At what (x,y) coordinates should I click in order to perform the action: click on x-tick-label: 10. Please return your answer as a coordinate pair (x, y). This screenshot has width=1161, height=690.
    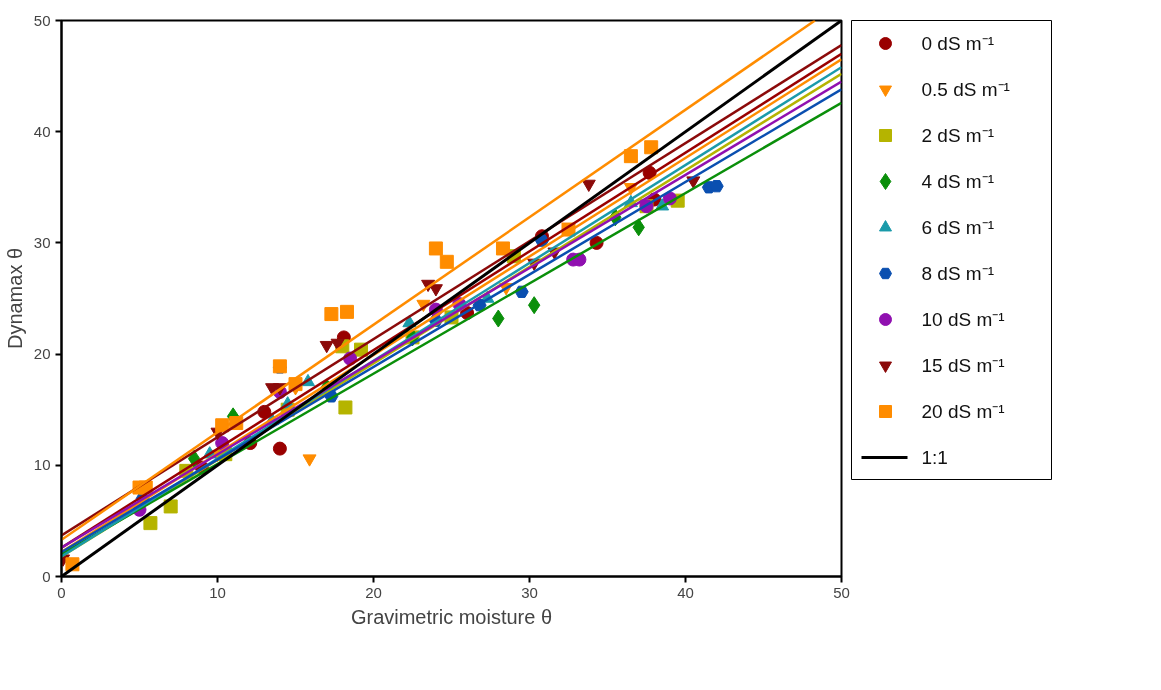
    Looking at the image, I should click on (217, 592).